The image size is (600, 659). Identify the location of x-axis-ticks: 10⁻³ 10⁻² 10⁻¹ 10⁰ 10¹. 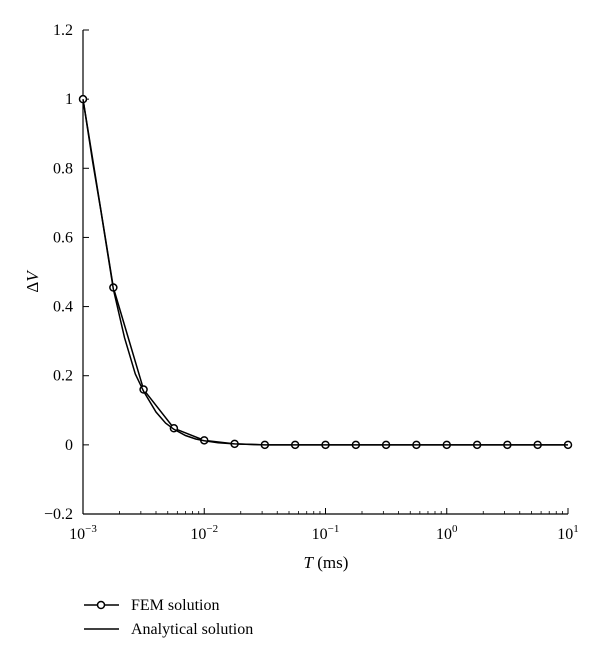
(324, 525).